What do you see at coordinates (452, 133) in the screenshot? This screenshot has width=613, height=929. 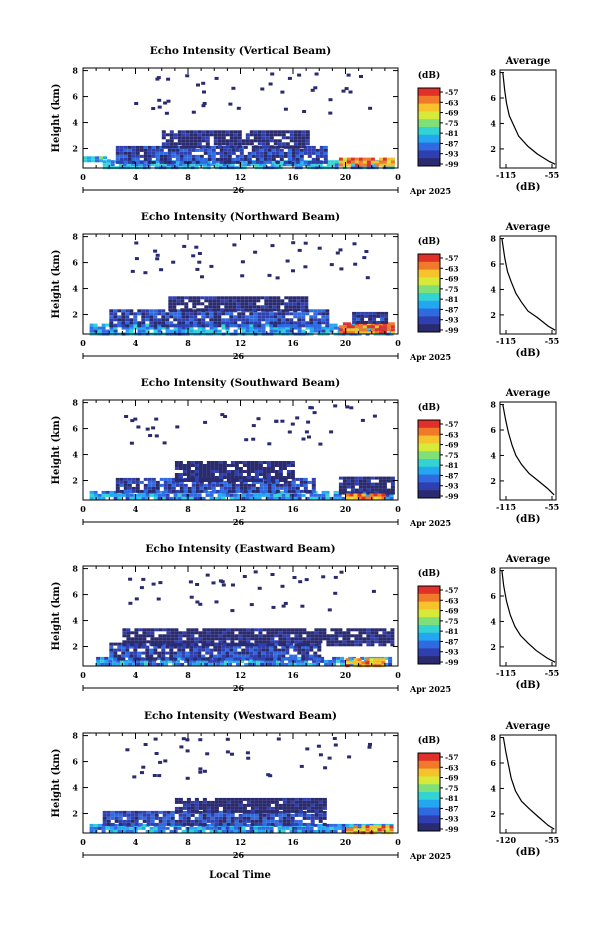 I see `colorbar-tick-label: -81` at bounding box center [452, 133].